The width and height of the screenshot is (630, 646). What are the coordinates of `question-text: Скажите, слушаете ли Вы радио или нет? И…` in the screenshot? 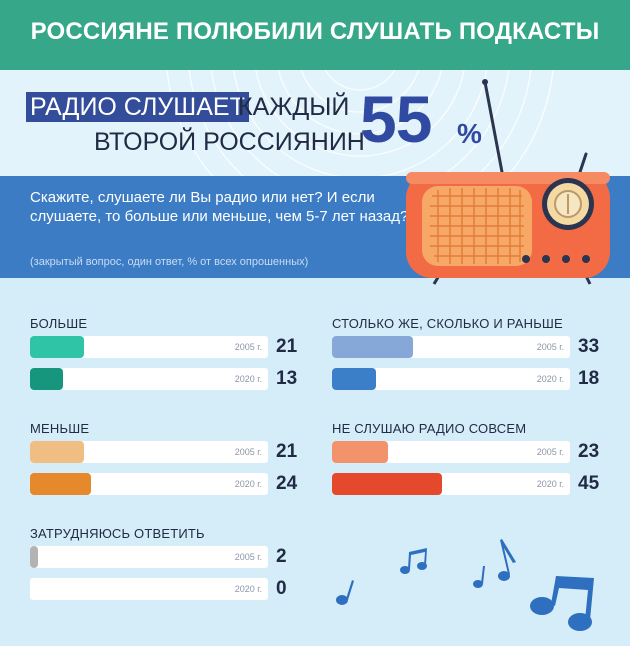 It's located at (219, 207).